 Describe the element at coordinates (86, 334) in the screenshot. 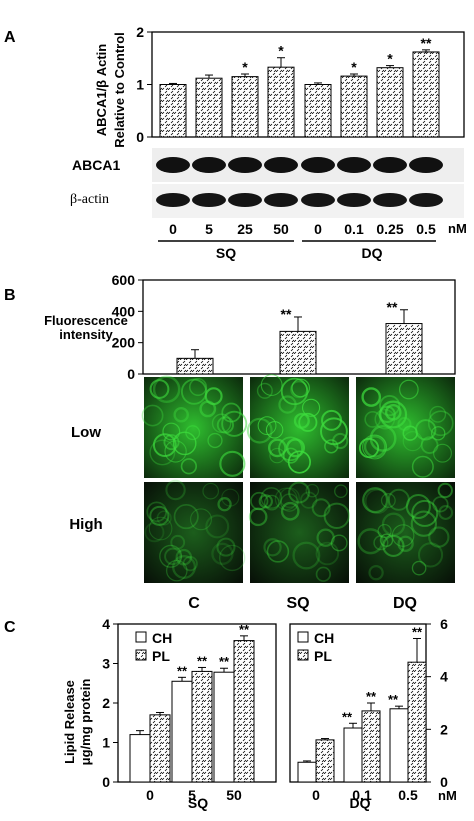

I see `panel-b-ylabel-line2: intensity` at that location.